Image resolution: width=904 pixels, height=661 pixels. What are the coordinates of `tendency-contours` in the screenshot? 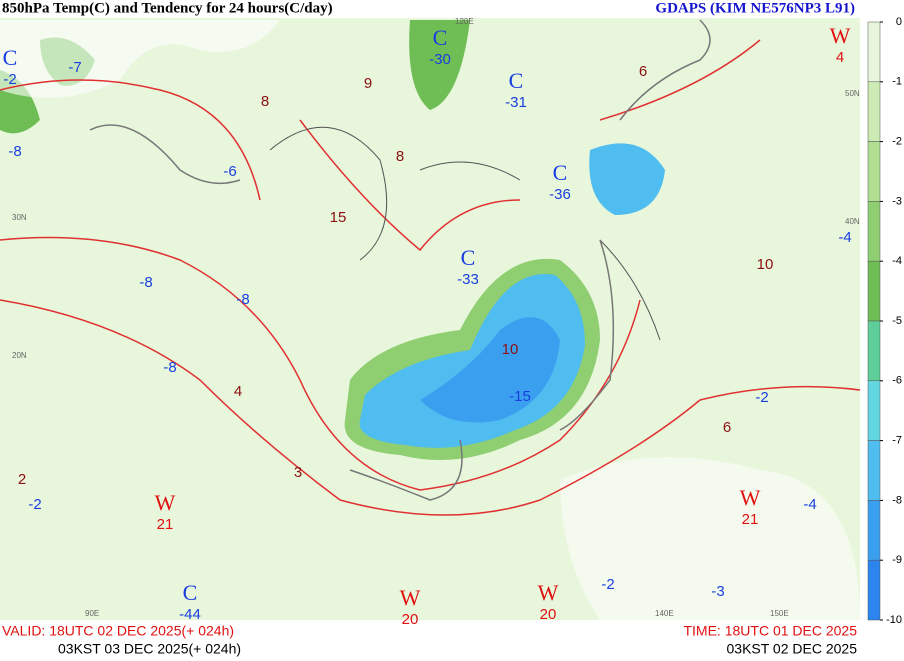 It's located at (465, 233).